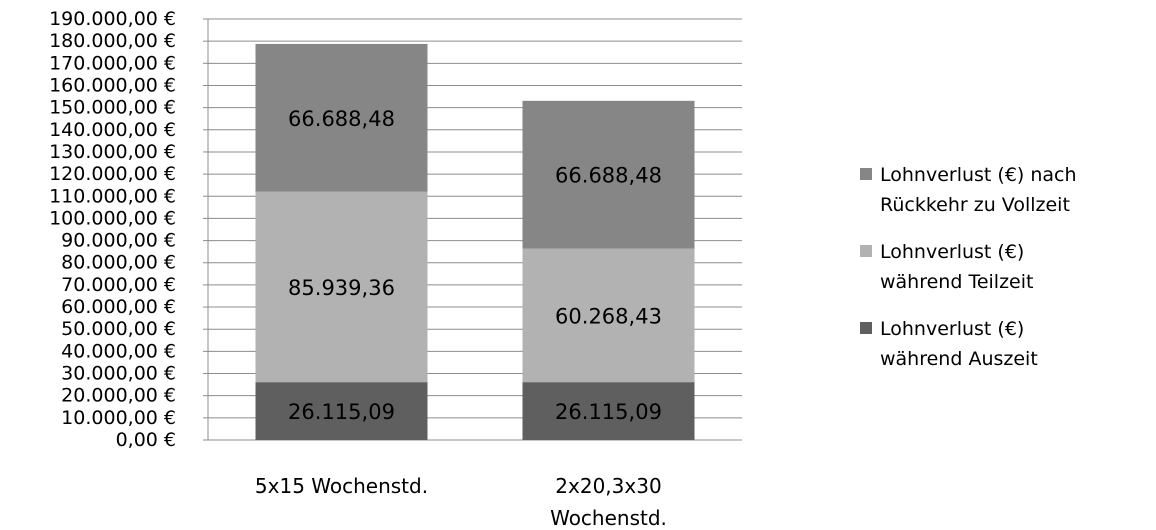 The width and height of the screenshot is (1156, 530). I want to click on x-tick-label: 2x20,3x30, so click(608, 486).